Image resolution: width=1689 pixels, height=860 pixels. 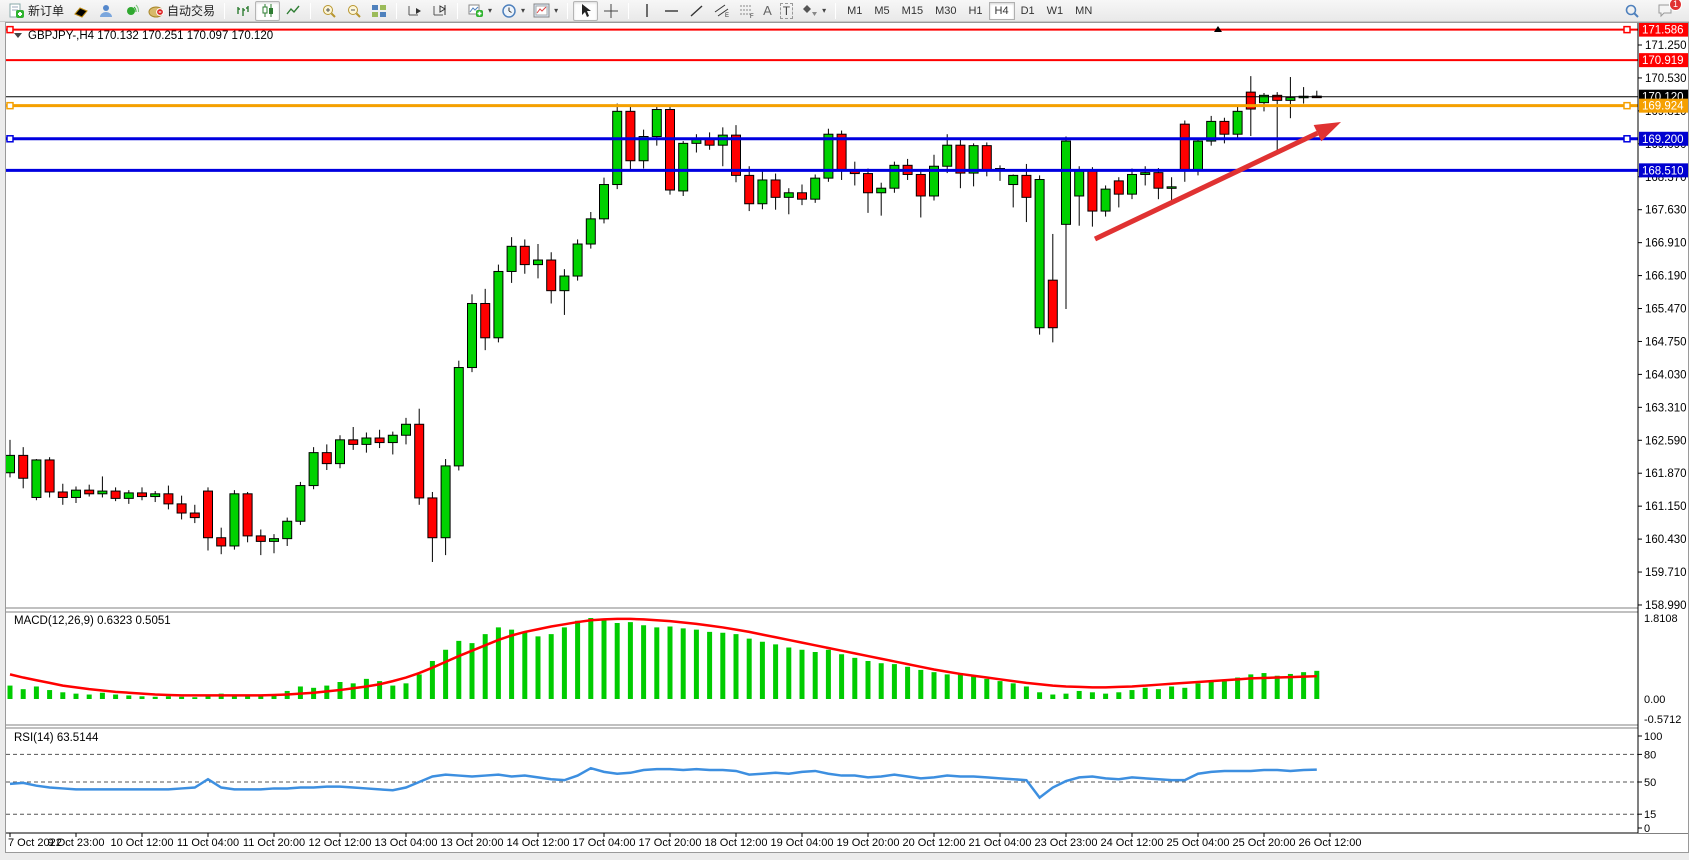 I want to click on text-tool-icon: A, so click(x=767, y=10).